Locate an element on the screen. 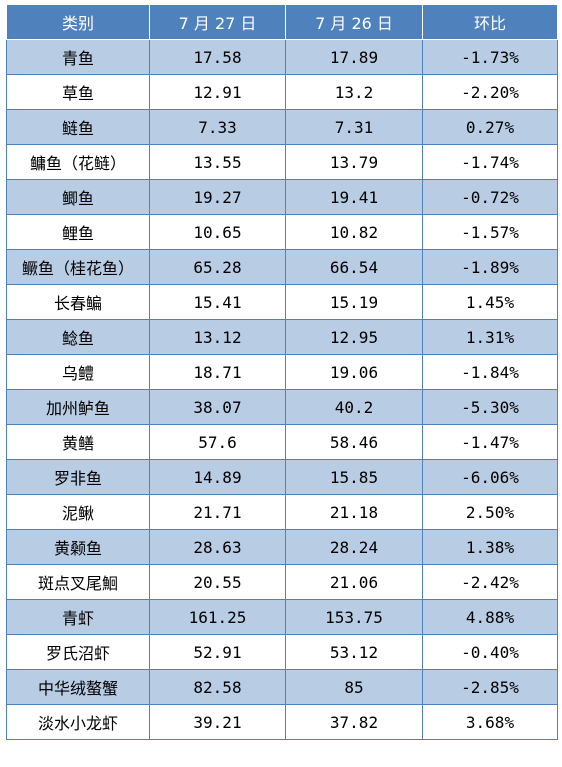 Image resolution: width=562 pixels, height=767 pixels. category-cell: 青虾 is located at coordinates (78, 617).